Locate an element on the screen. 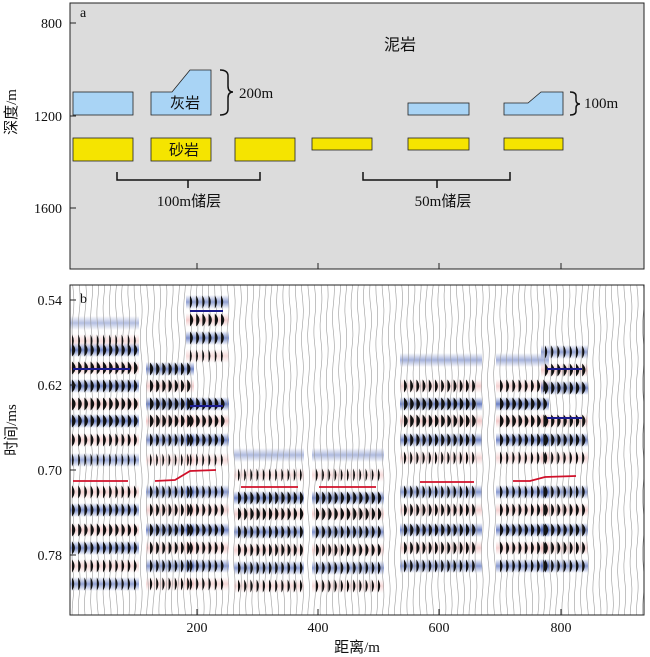 The image size is (650, 657). mudstone-label: 泥岩 is located at coordinates (400, 45).